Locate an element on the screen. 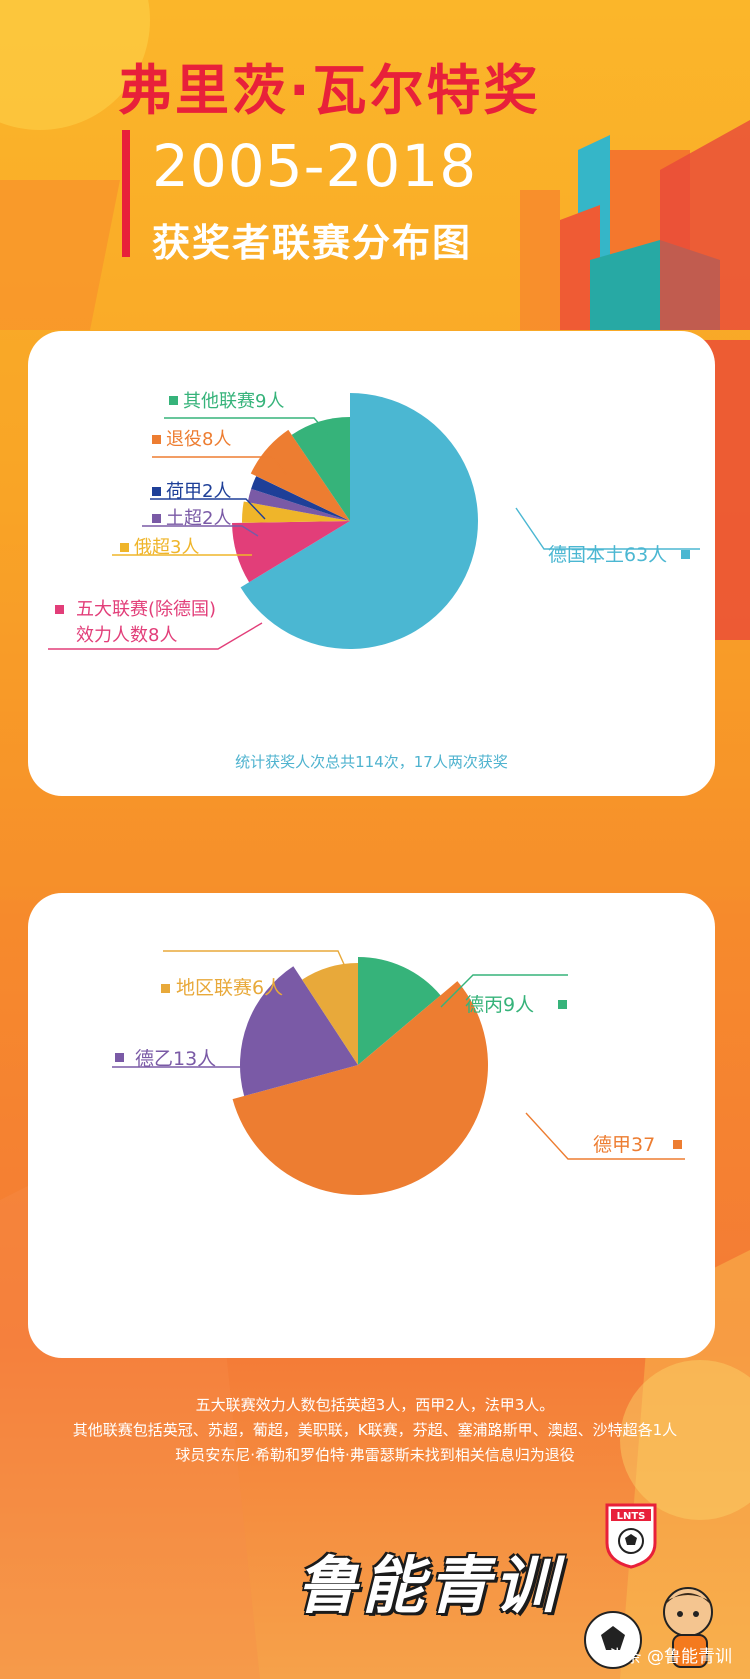  page-subtitle: 获奖者联赛分布图 is located at coordinates (312, 243).